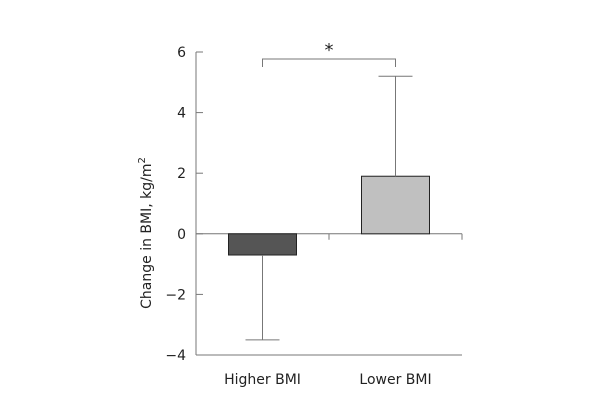  What do you see at coordinates (175, 295) in the screenshot?
I see `y-tick-label: −2` at bounding box center [175, 295].